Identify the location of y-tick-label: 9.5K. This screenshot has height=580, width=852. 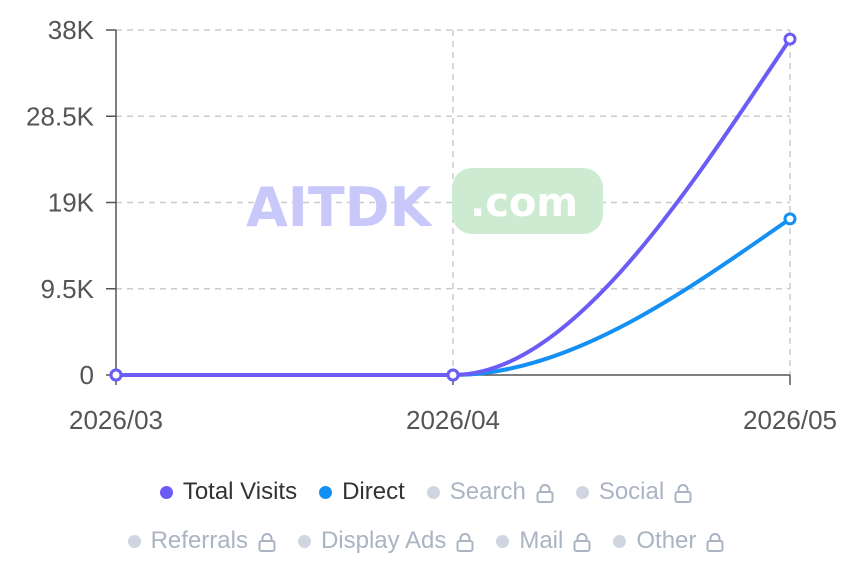
(68, 289).